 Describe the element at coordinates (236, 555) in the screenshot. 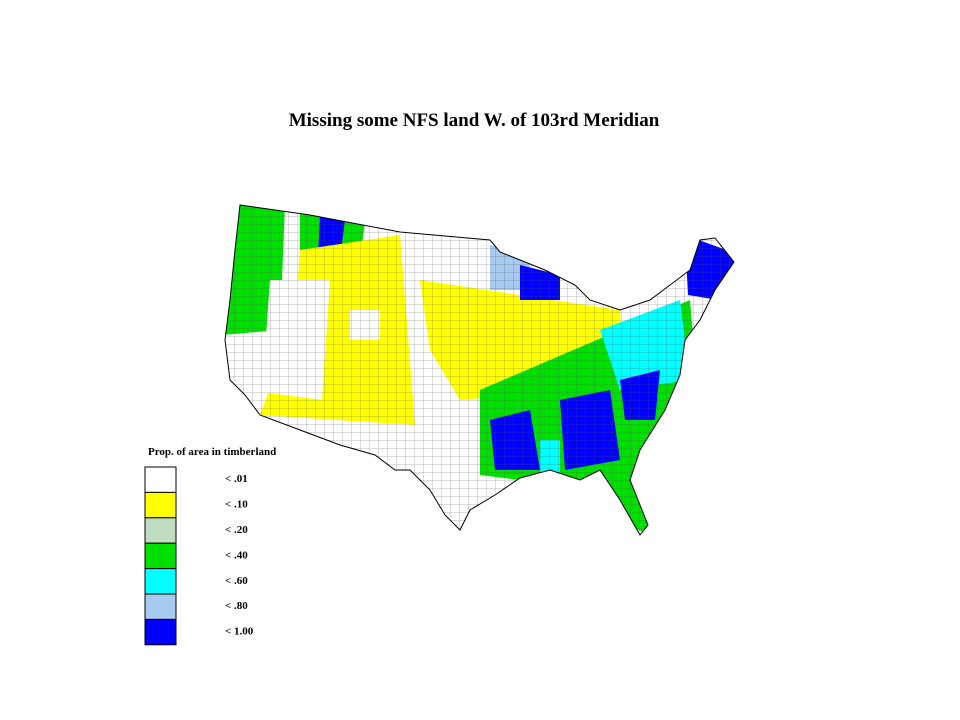

I see `legend-label: < .40` at that location.